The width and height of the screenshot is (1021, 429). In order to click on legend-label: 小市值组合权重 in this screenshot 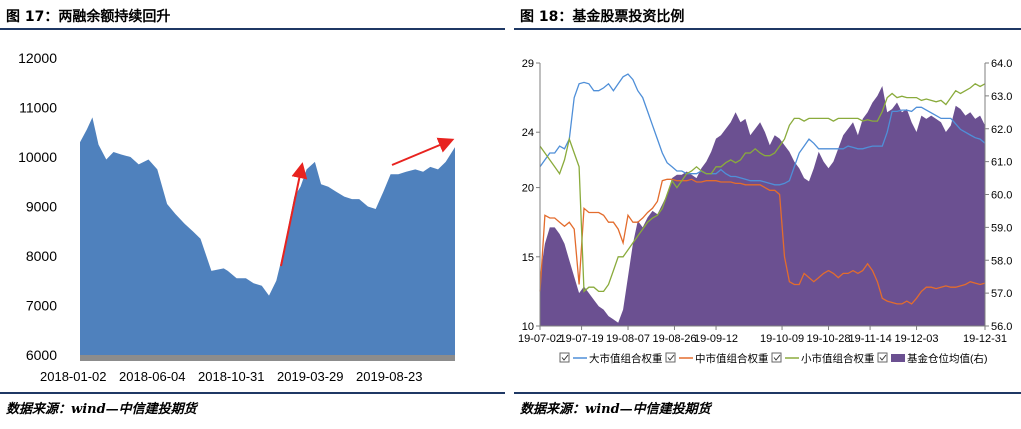, I will do `click(838, 358)`.